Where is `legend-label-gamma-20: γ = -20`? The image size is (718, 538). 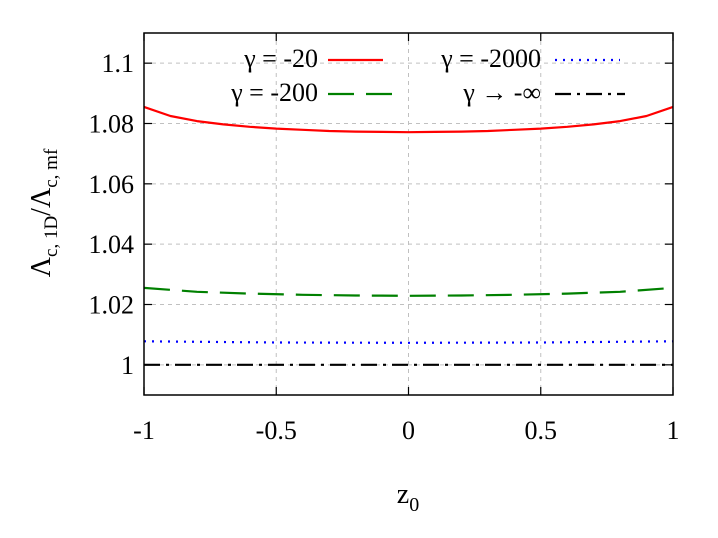 legend-label-gamma-20: γ = -20 is located at coordinates (280, 58).